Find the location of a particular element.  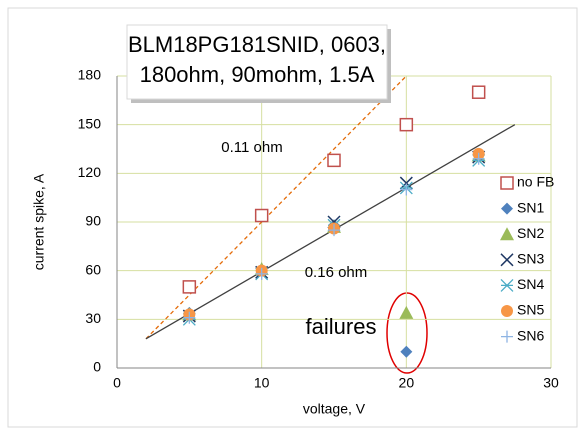

chart-title: BLM18PG181SNID, 0603, is located at coordinates (257, 44).